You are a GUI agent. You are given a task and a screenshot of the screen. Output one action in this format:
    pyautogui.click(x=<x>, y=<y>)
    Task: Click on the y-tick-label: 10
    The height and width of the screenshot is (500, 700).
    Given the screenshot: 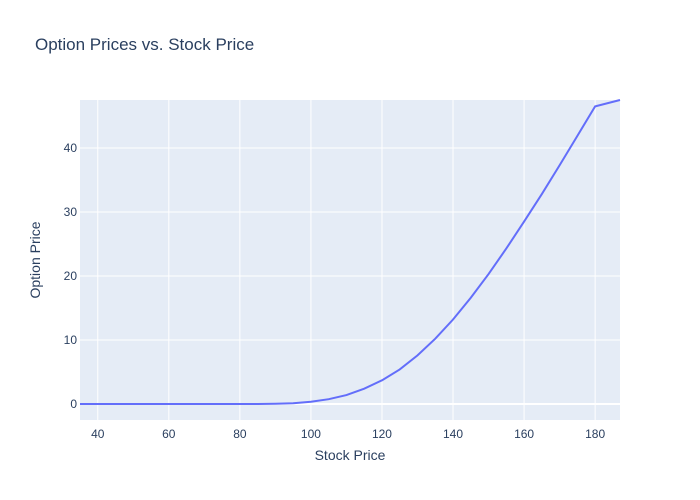 What is the action you would take?
    pyautogui.click(x=71, y=340)
    